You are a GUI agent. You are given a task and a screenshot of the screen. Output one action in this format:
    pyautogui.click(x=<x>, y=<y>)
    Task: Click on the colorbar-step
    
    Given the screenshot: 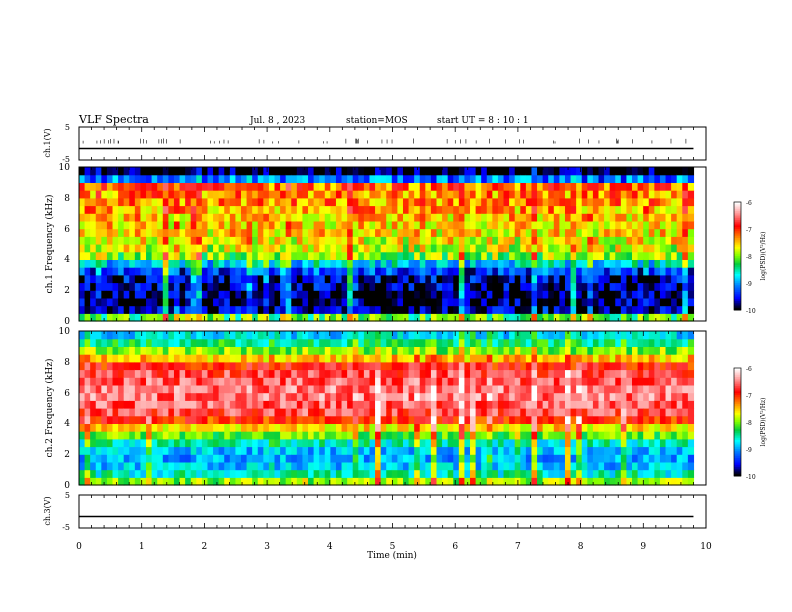 What is the action you would take?
    pyautogui.click(x=737, y=296)
    